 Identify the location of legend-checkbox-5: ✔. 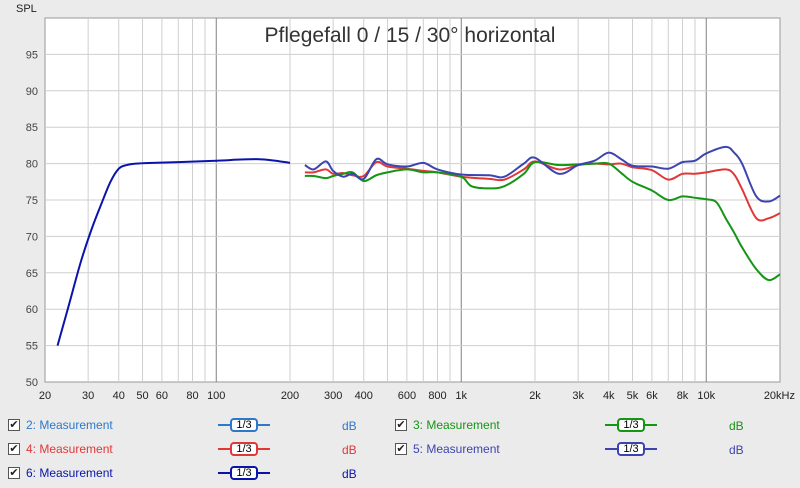
(401, 449).